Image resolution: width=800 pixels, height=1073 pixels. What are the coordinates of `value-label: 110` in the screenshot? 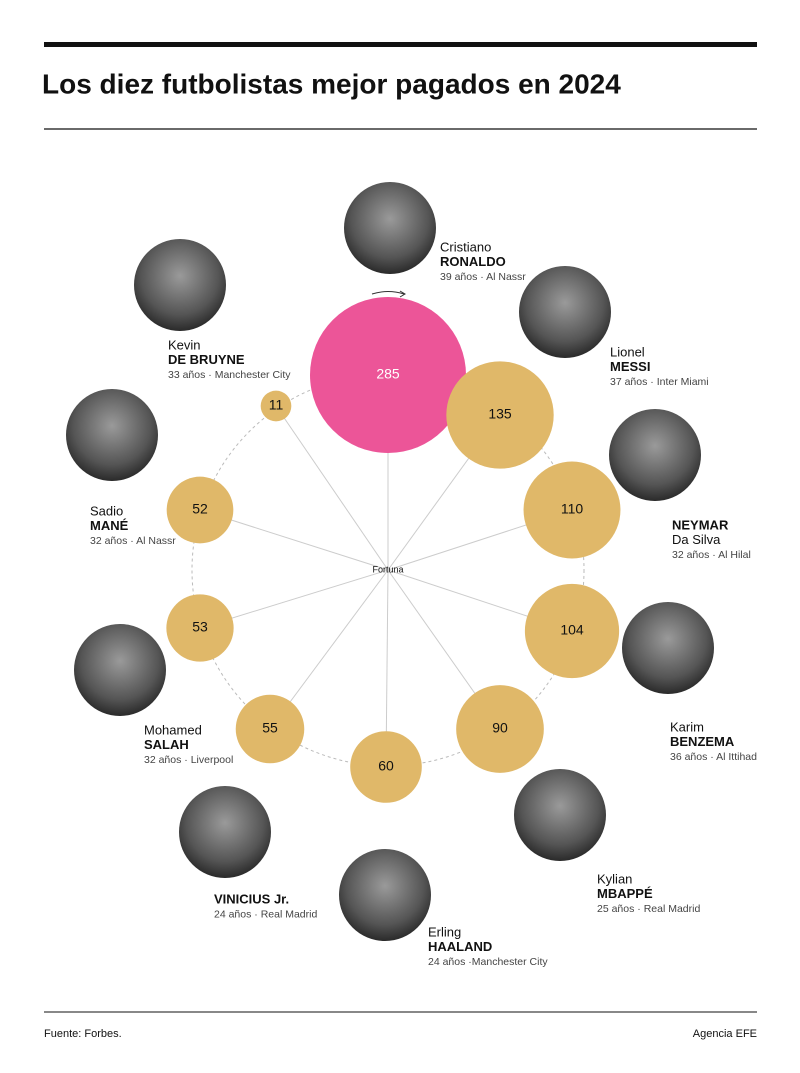 It's located at (572, 509).